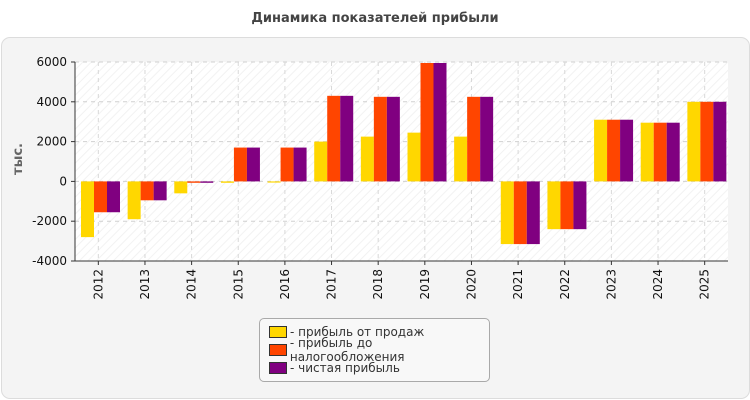 This screenshot has width=750, height=400. Describe the element at coordinates (393, 139) in the screenshot. I see `bar-net-profit-2018` at that location.